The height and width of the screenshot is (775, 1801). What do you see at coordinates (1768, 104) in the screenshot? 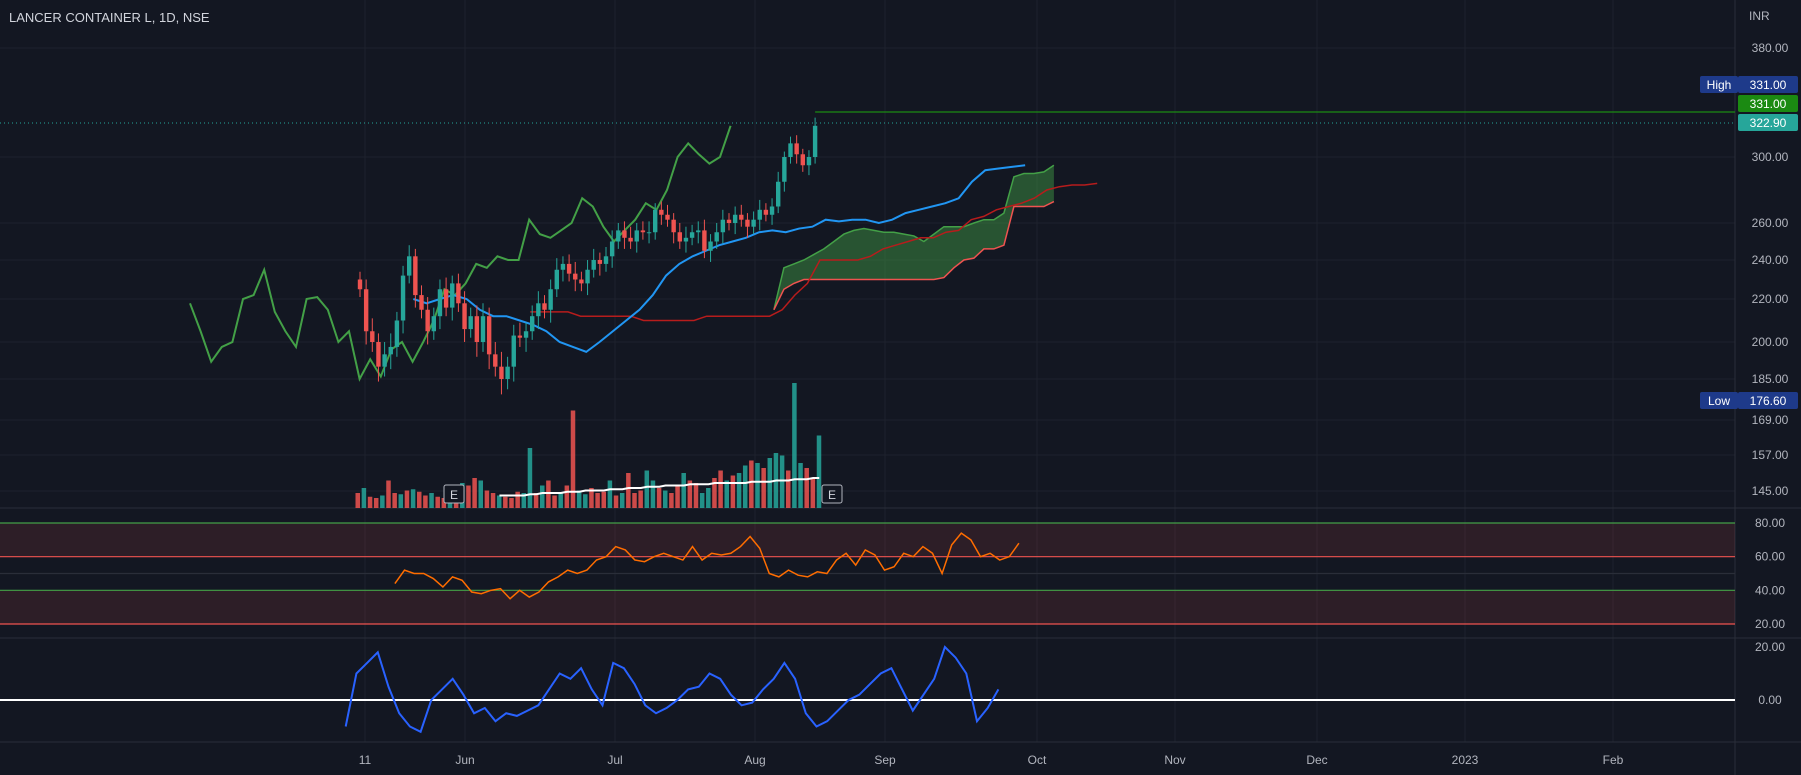
I see `high-line-badge-value: 331.00` at bounding box center [1768, 104].